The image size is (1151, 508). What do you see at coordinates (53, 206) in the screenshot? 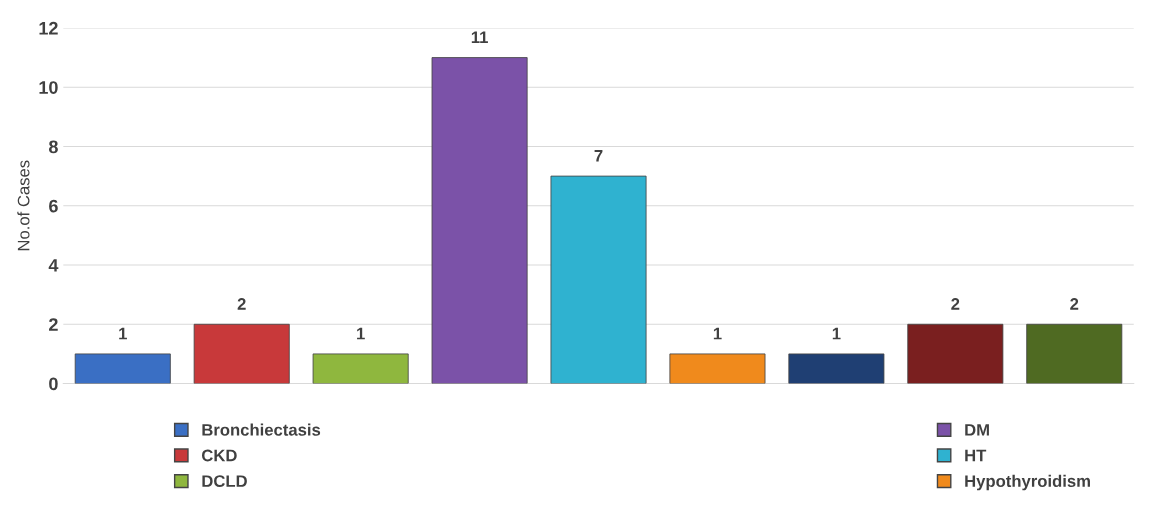
I see `y-tick-label: 6` at bounding box center [53, 206].